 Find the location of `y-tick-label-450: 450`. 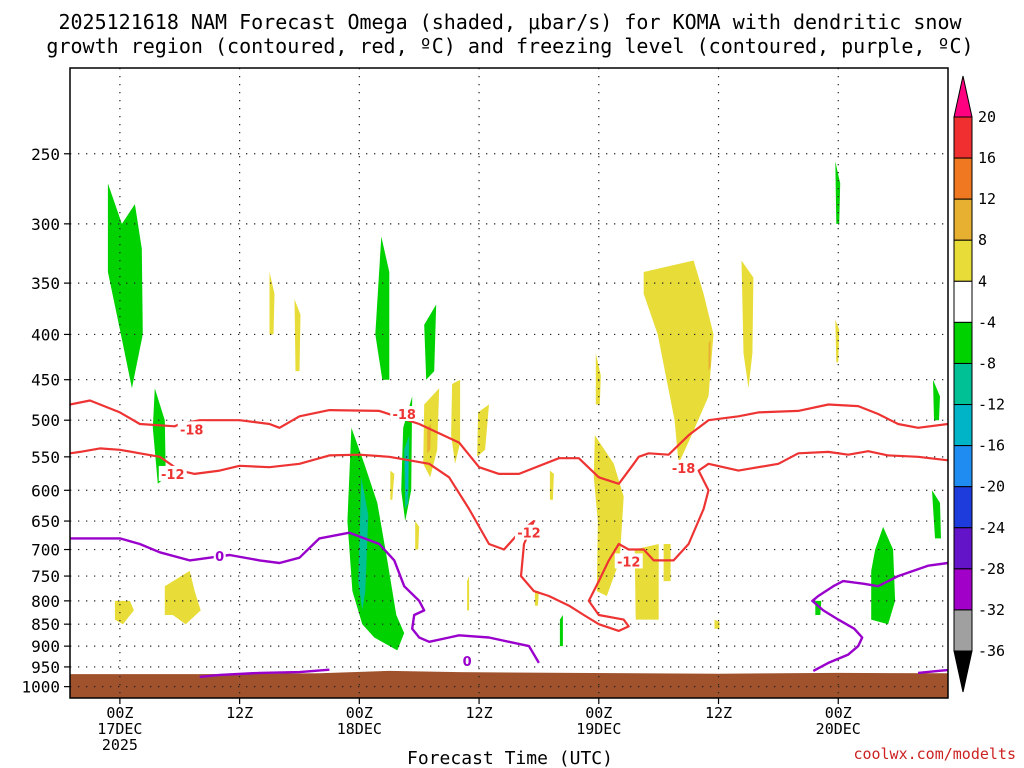

y-tick-label-450: 450 is located at coordinates (45, 380).